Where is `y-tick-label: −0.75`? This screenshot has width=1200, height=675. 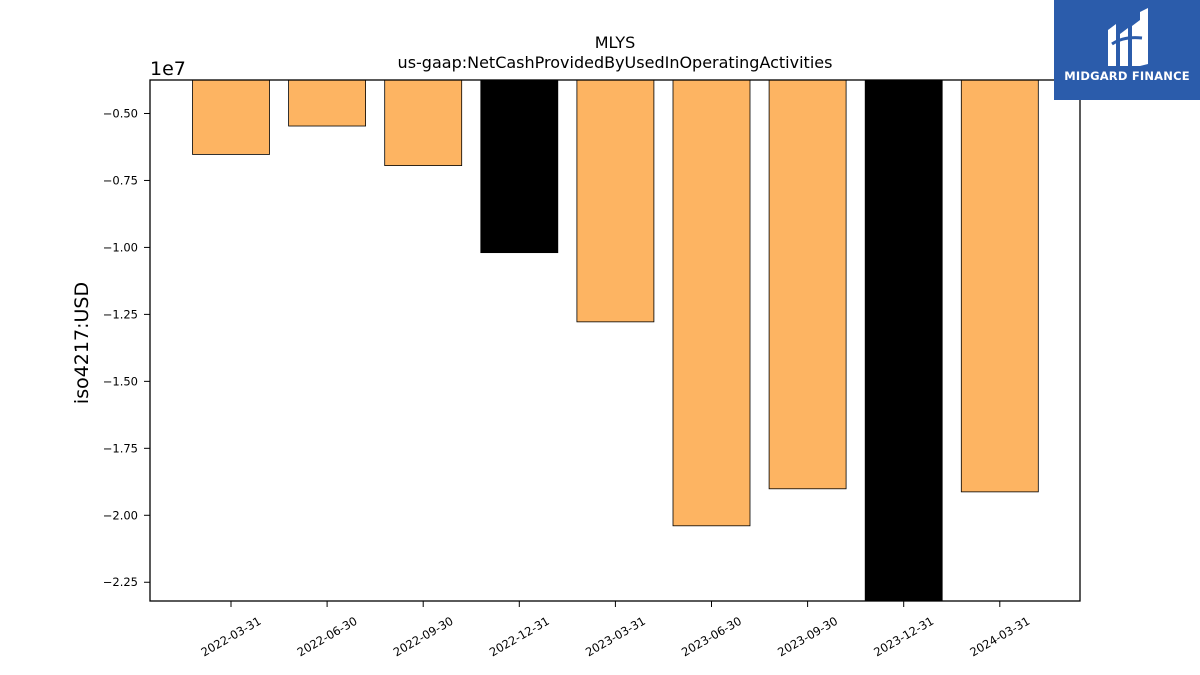
y-tick-label: −0.75 is located at coordinates (120, 180).